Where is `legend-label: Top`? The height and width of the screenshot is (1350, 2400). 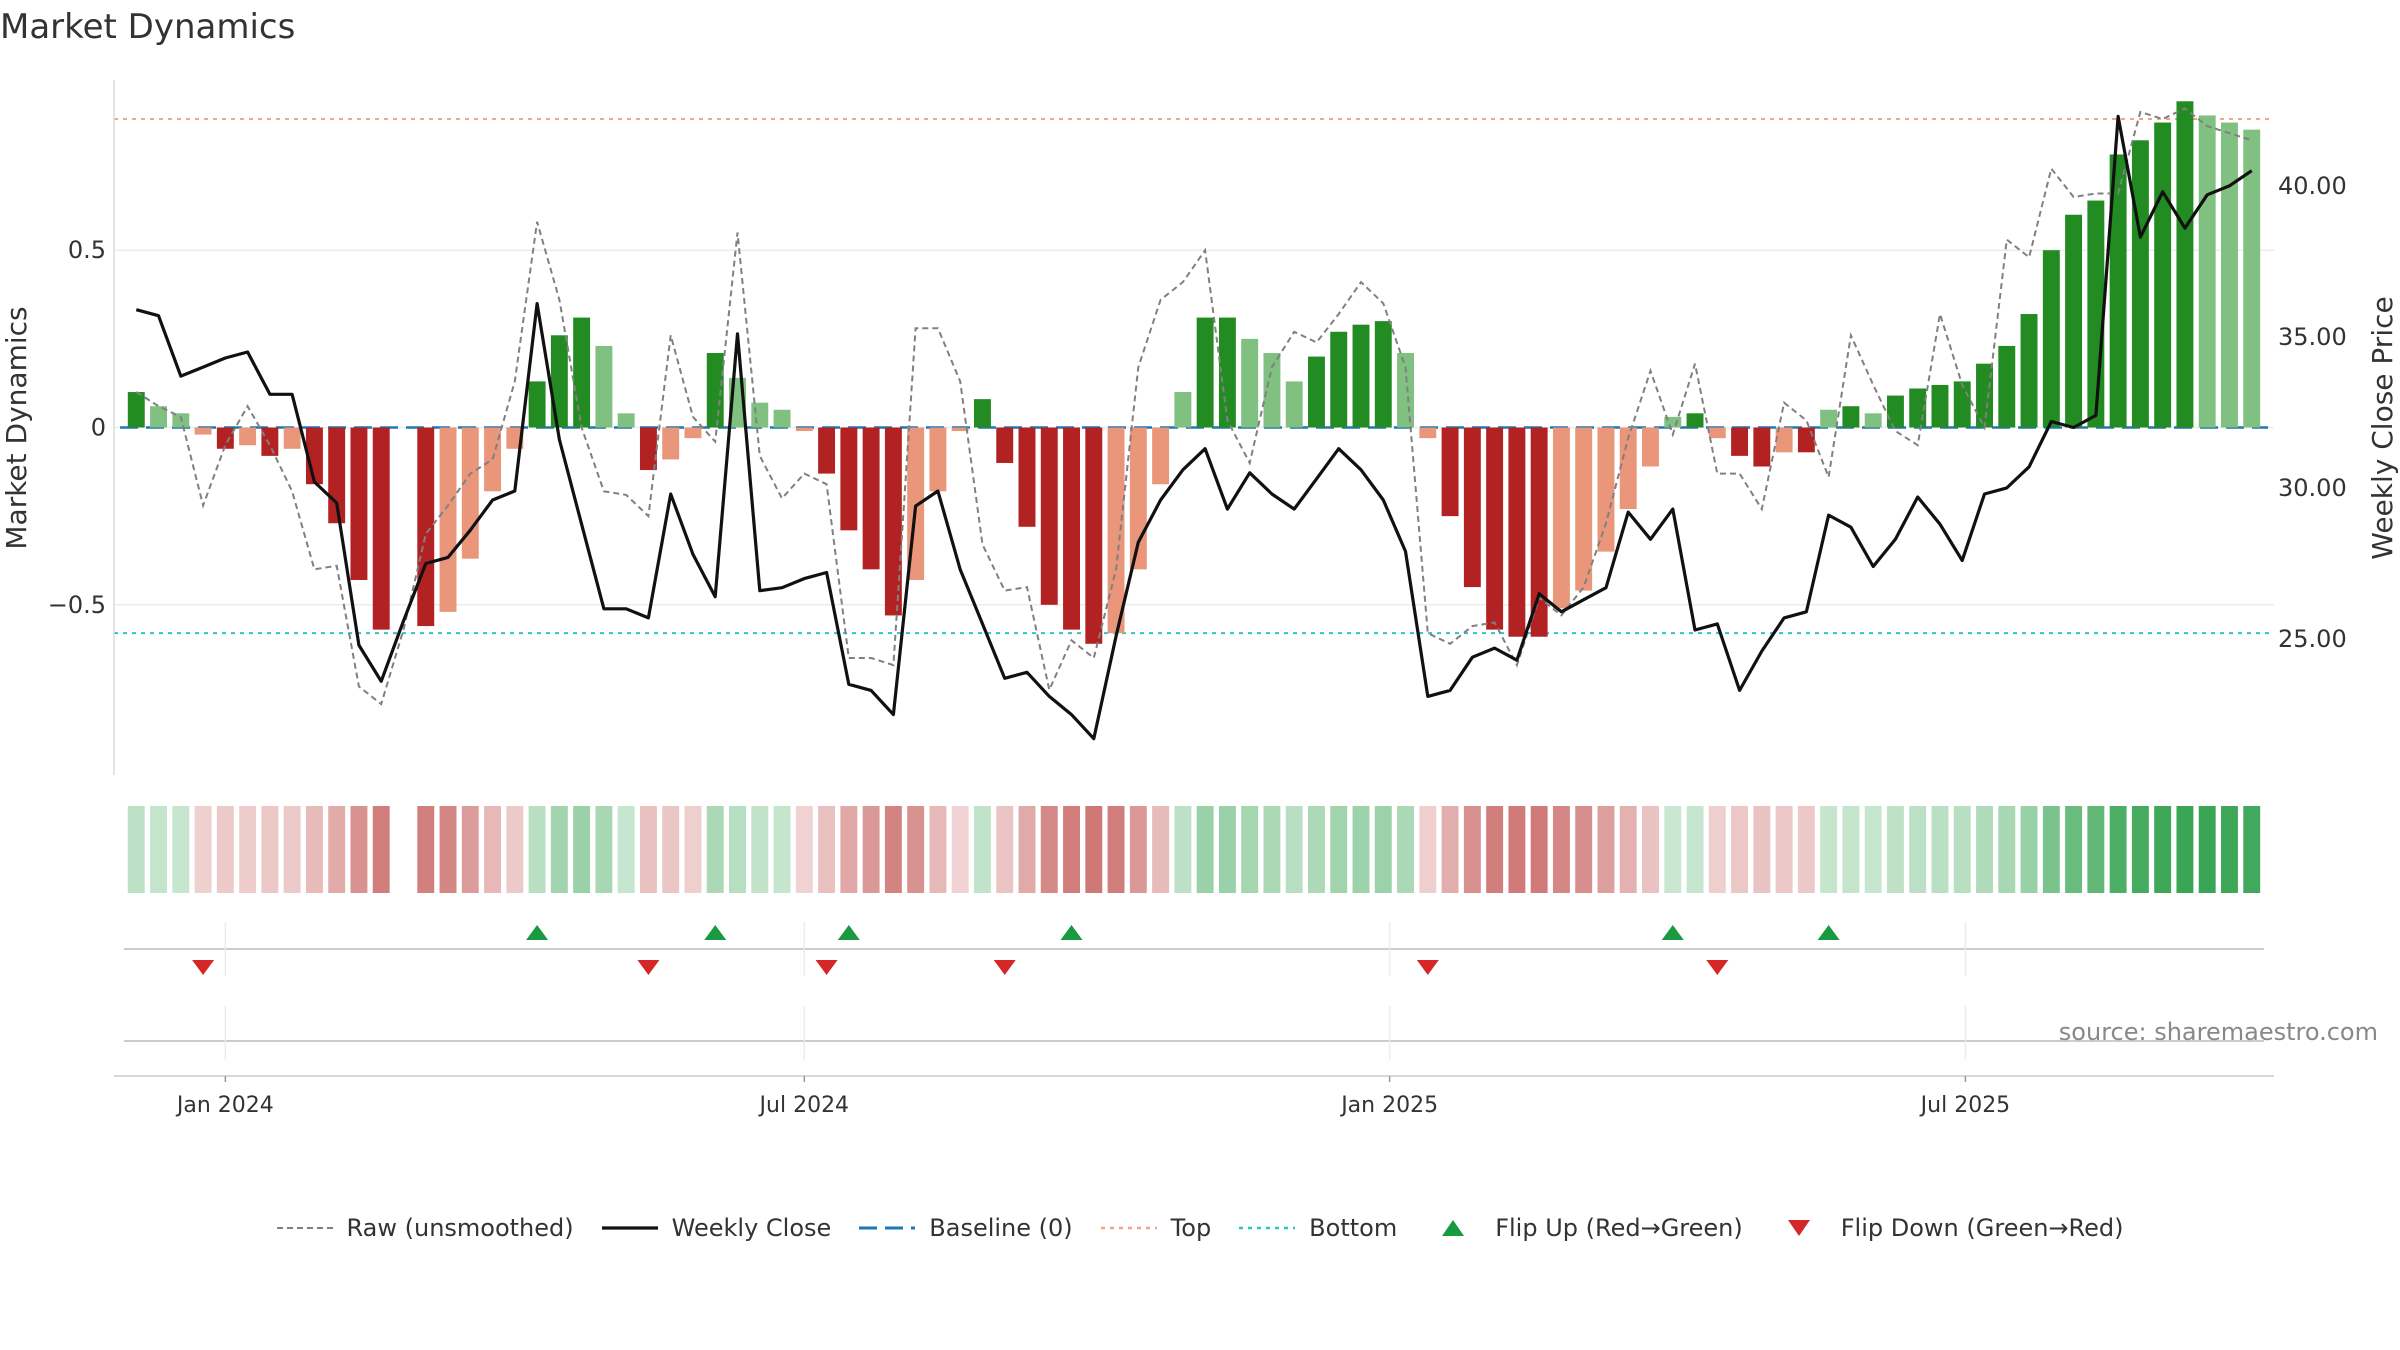
legend-label: Top is located at coordinates (1191, 1228).